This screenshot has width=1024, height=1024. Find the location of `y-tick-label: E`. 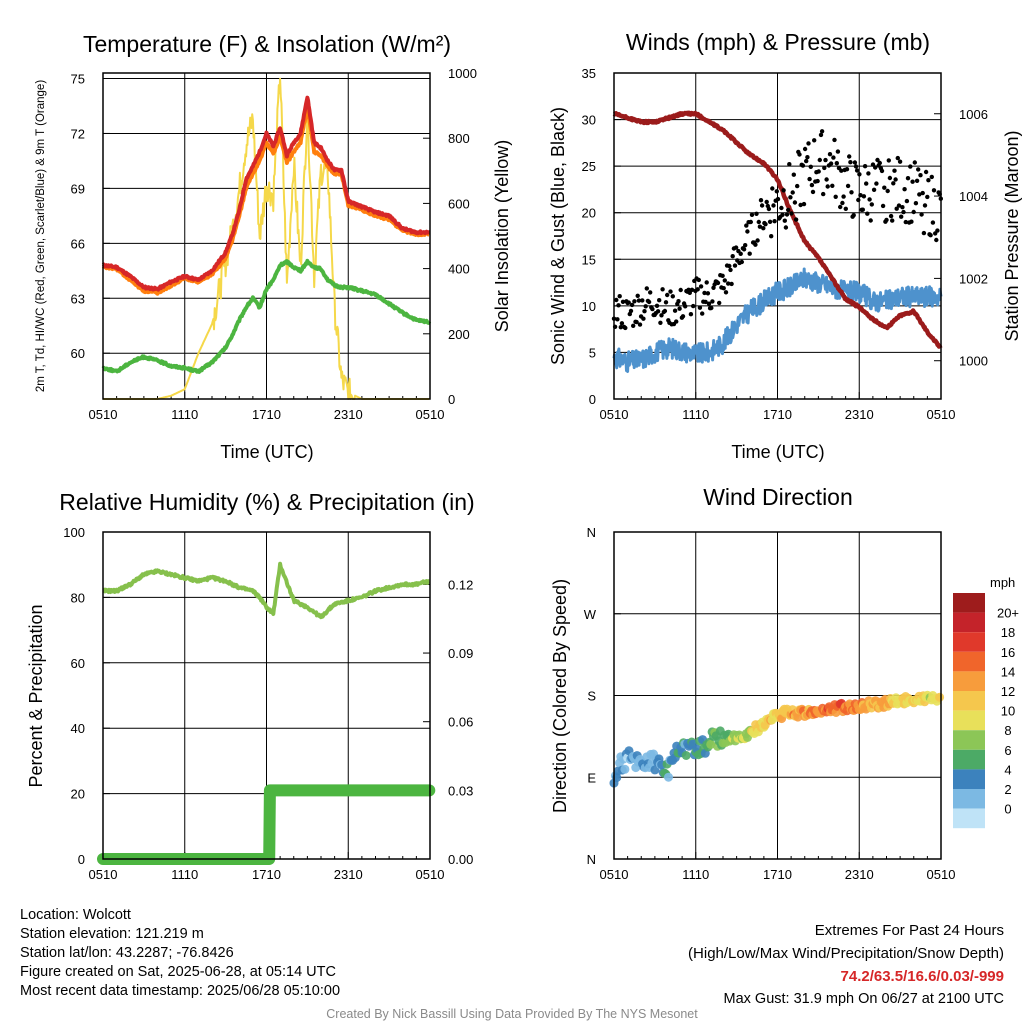

y-tick-label: E is located at coordinates (591, 777).